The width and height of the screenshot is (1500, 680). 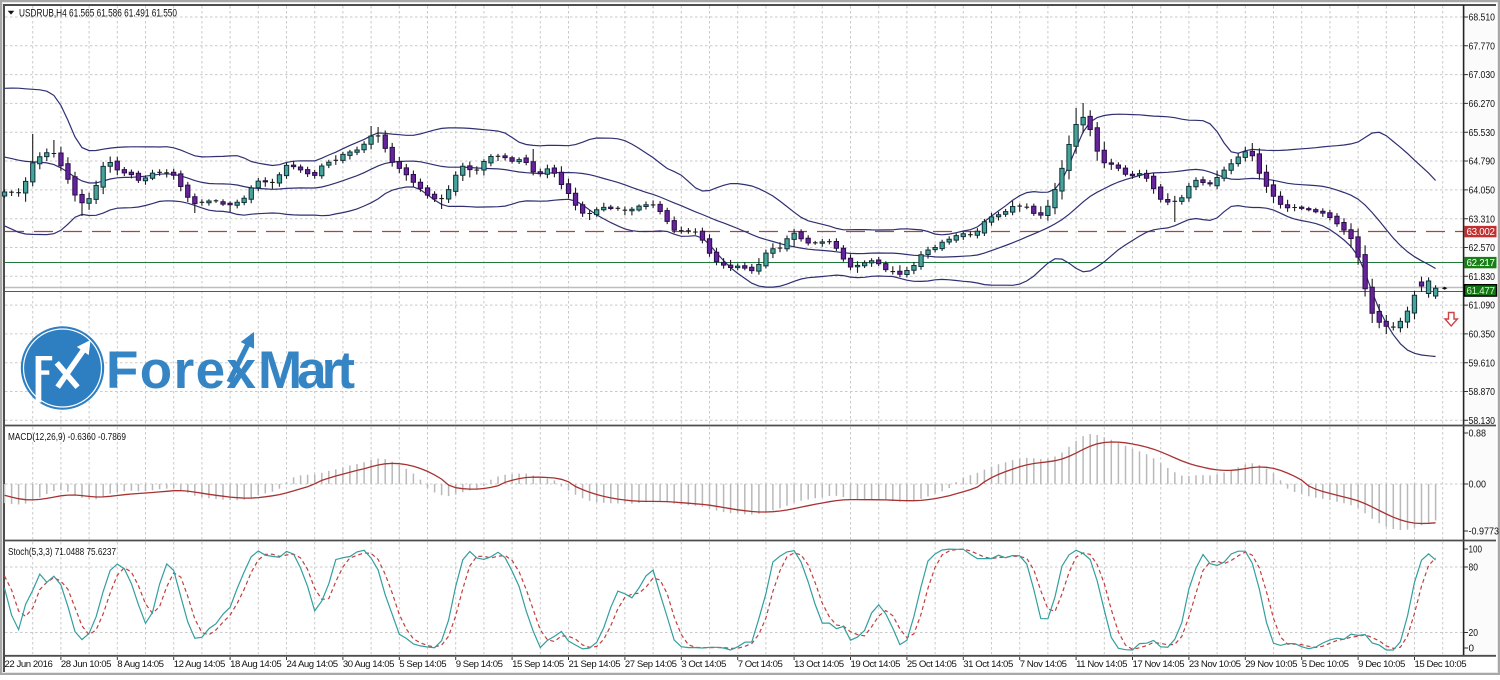 What do you see at coordinates (62, 552) in the screenshot?
I see `svg-text: Stoch(5,3,3) 71.0488 75.6237` at bounding box center [62, 552].